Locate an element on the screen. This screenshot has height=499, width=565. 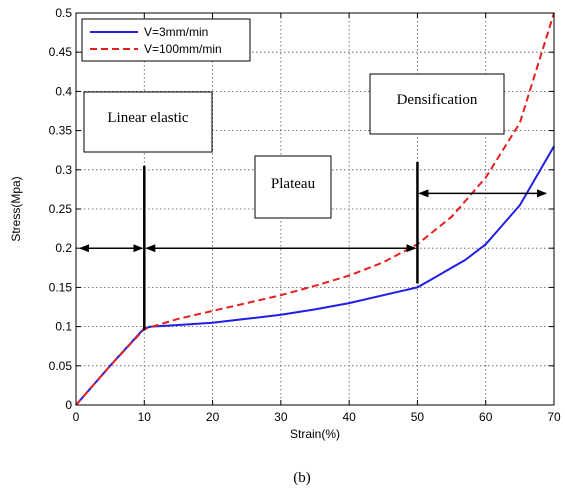
y-axis-title: Stress(Mpa) is located at coordinates (16, 208).